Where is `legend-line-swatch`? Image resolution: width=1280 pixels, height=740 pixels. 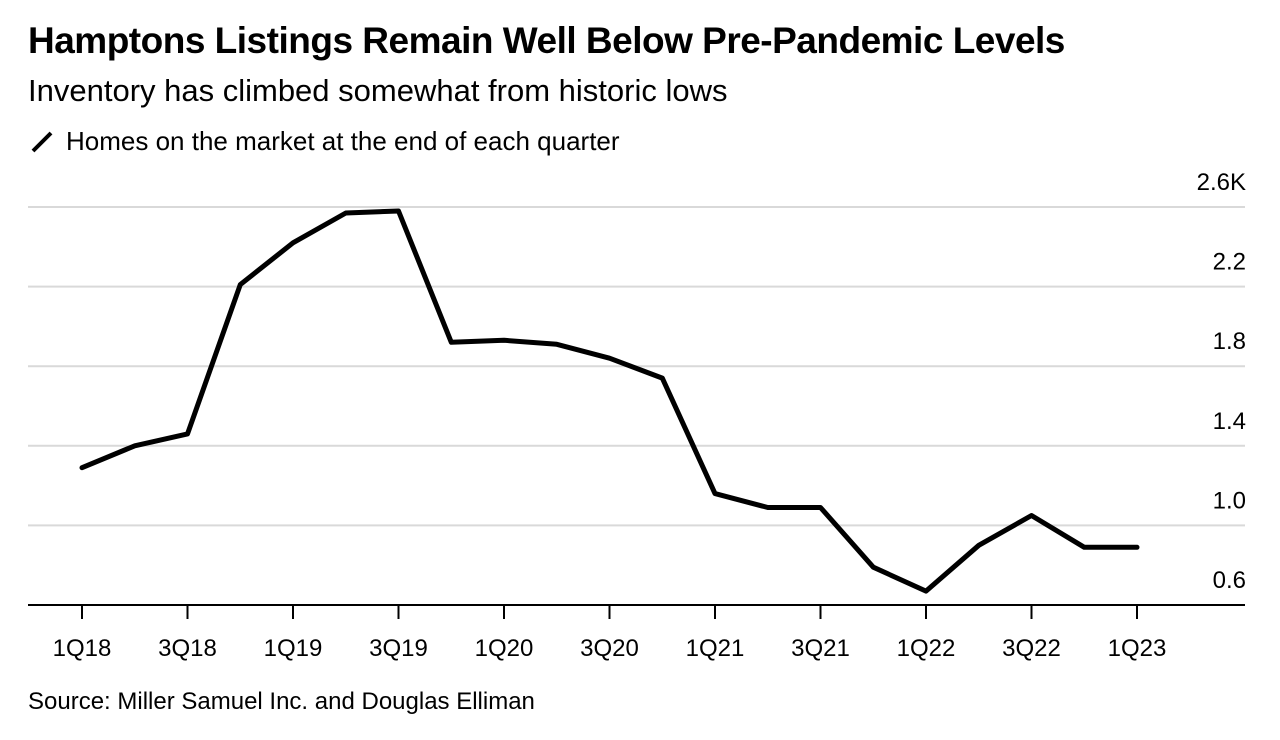
legend-line-swatch is located at coordinates (42, 142).